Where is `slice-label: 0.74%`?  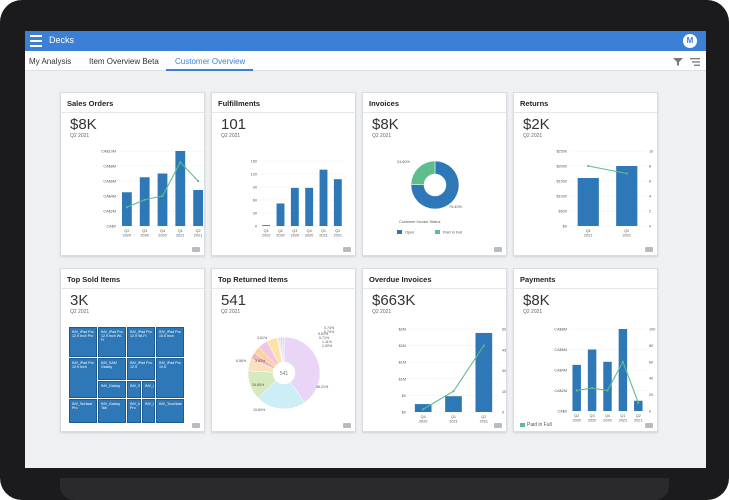
slice-label: 0.74% is located at coordinates (329, 328).